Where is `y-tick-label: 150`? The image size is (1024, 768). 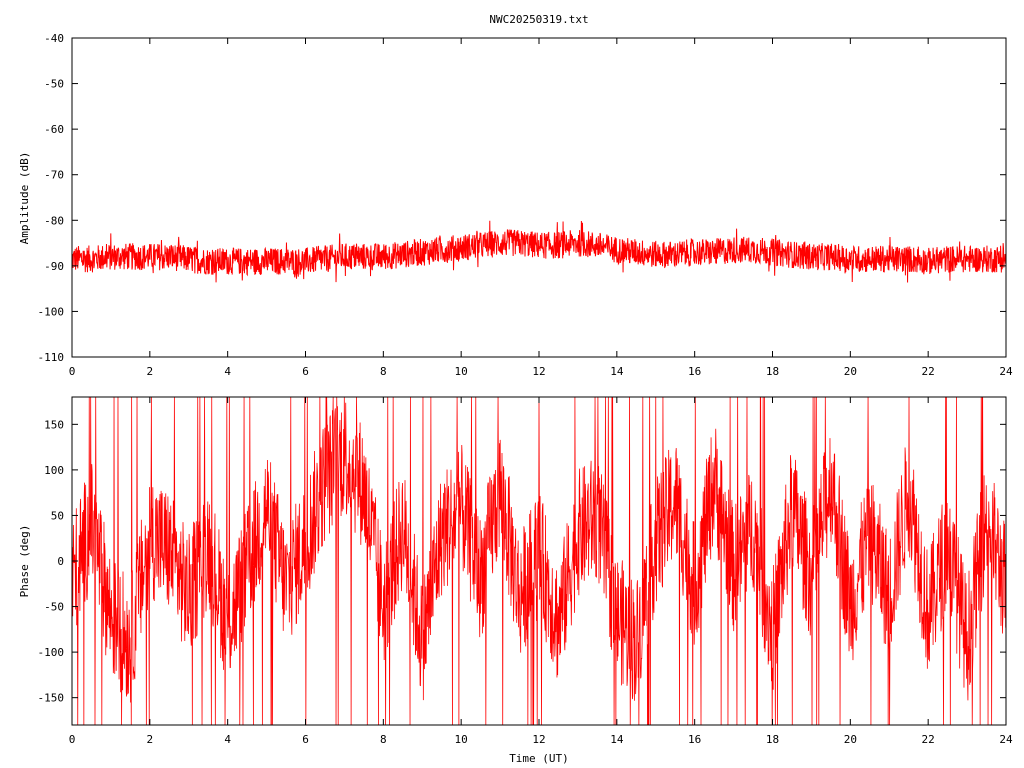 y-tick-label: 150 is located at coordinates (54, 424).